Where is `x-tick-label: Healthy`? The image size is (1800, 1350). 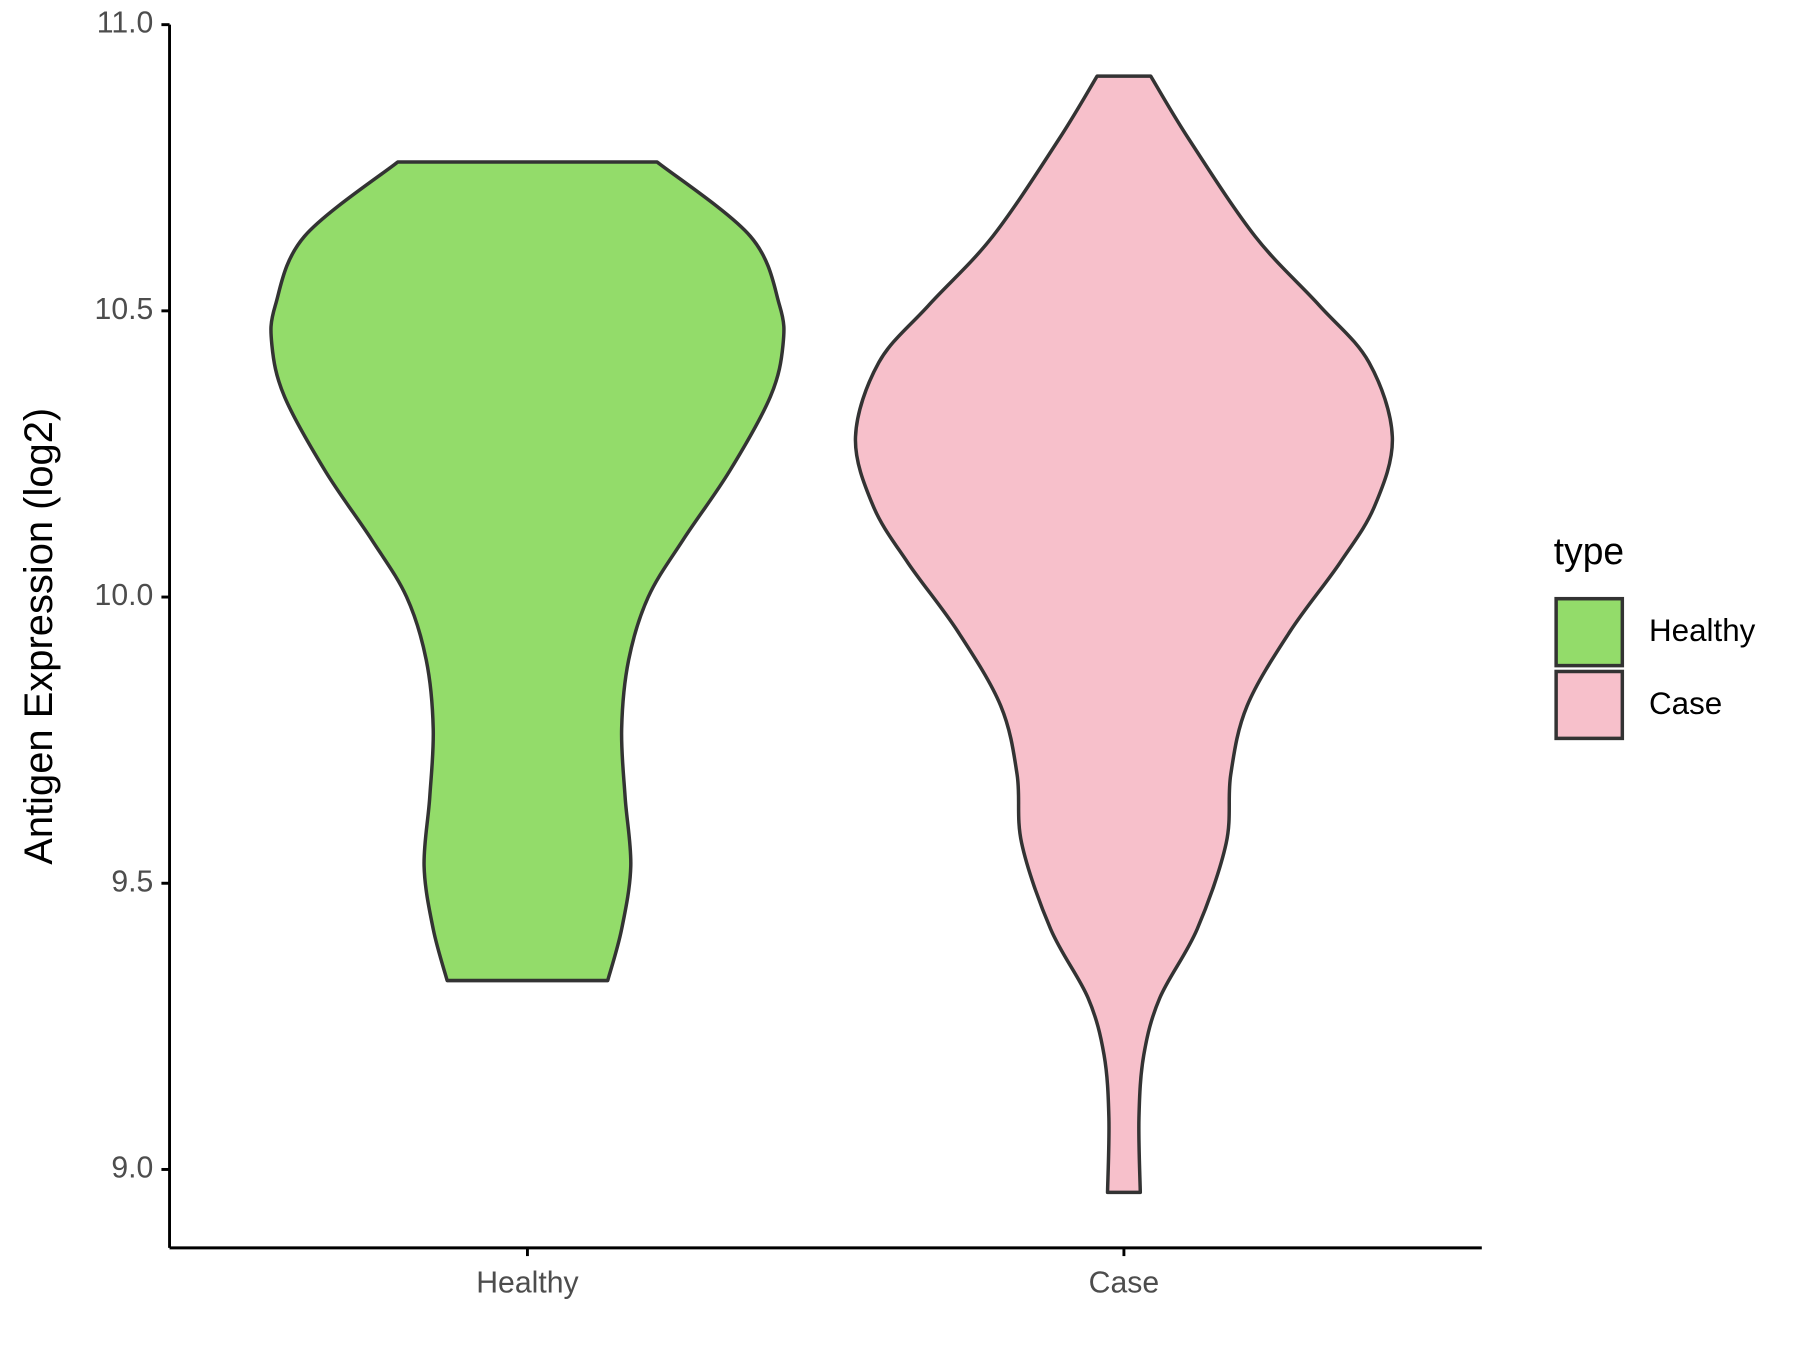
x-tick-label: Healthy is located at coordinates (527, 1282).